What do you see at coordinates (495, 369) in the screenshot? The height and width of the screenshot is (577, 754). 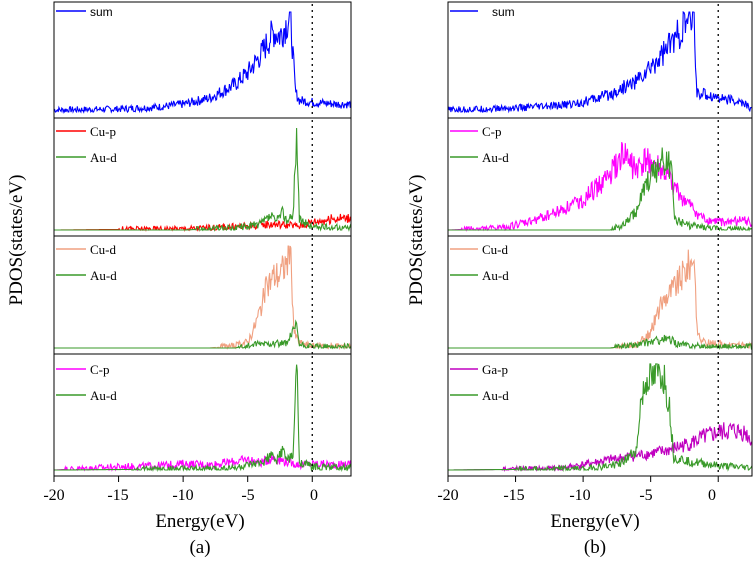 I see `legend-label-ga-p: Ga-p` at bounding box center [495, 369].